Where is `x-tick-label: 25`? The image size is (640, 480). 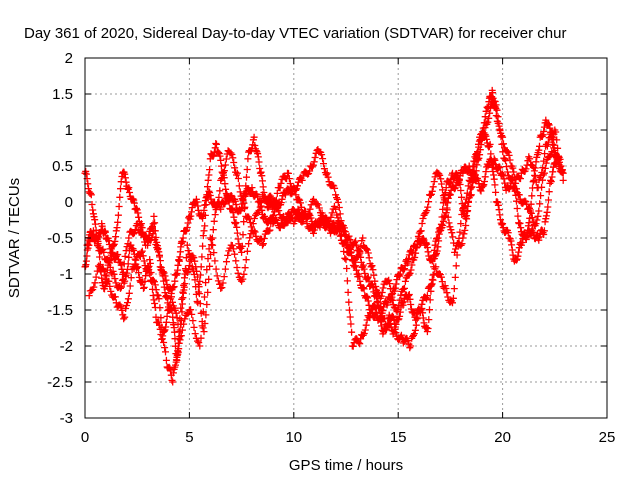
x-tick-label: 25 is located at coordinates (607, 437).